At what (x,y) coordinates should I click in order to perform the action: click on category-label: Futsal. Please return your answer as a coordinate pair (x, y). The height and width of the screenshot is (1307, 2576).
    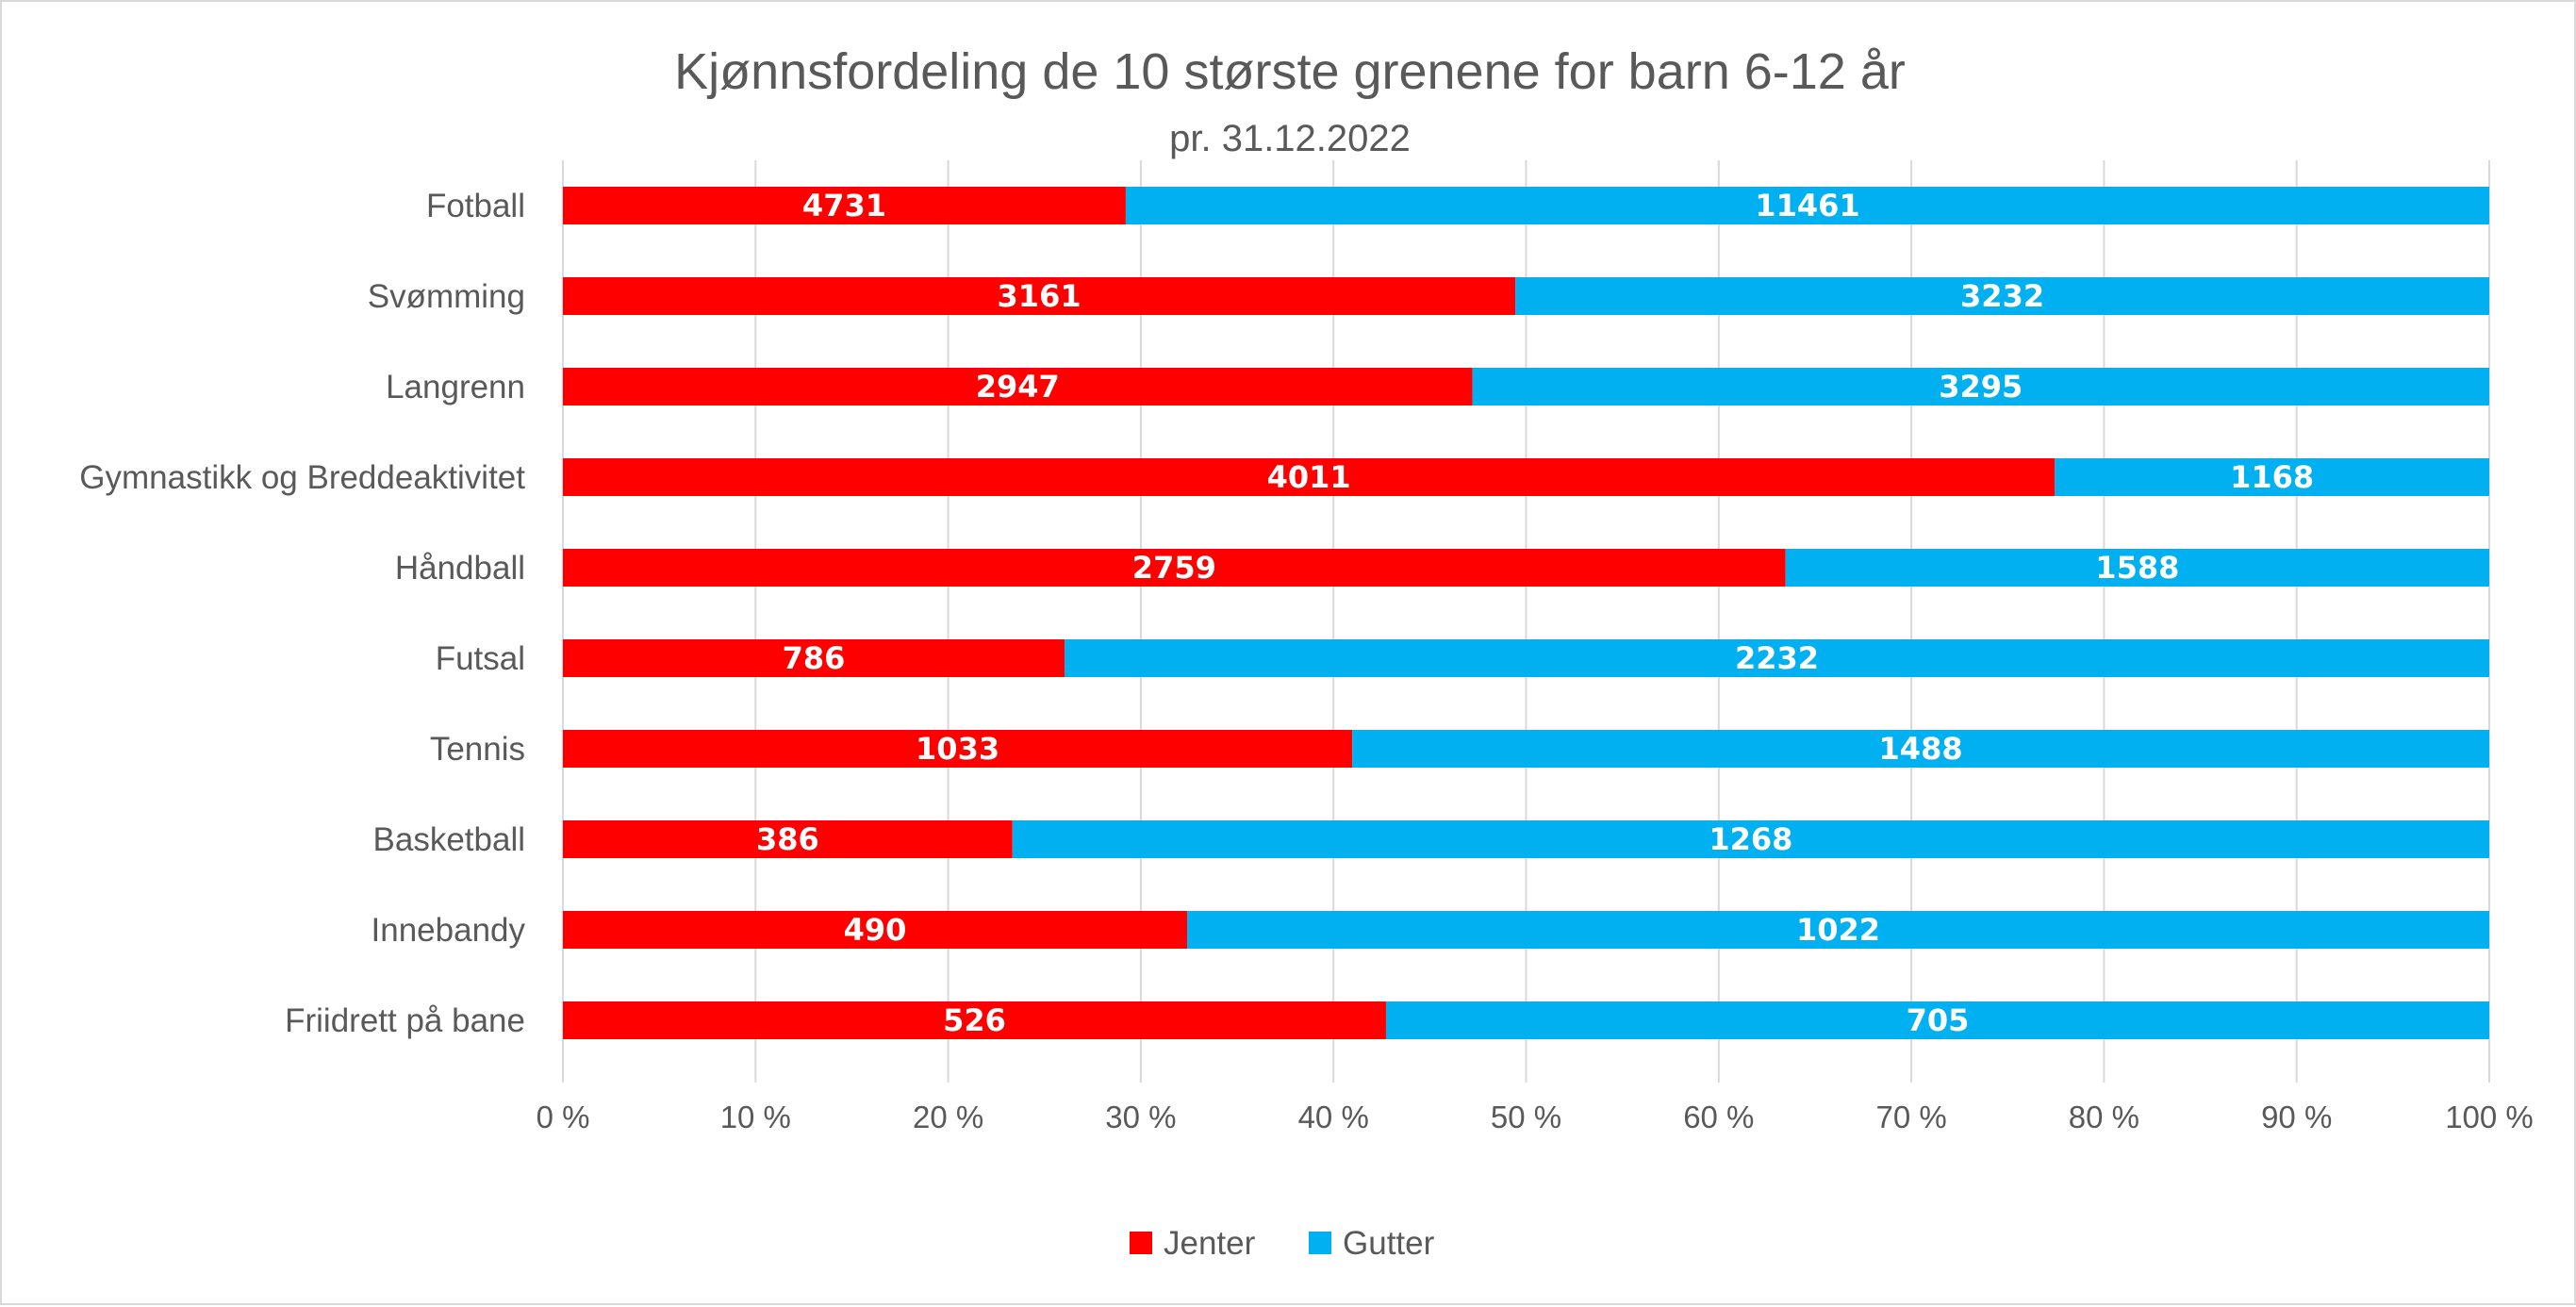
    Looking at the image, I should click on (480, 658).